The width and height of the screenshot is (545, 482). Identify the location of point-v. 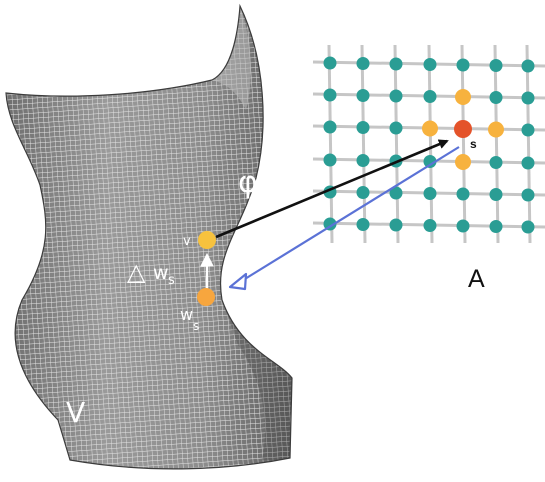
(207, 240).